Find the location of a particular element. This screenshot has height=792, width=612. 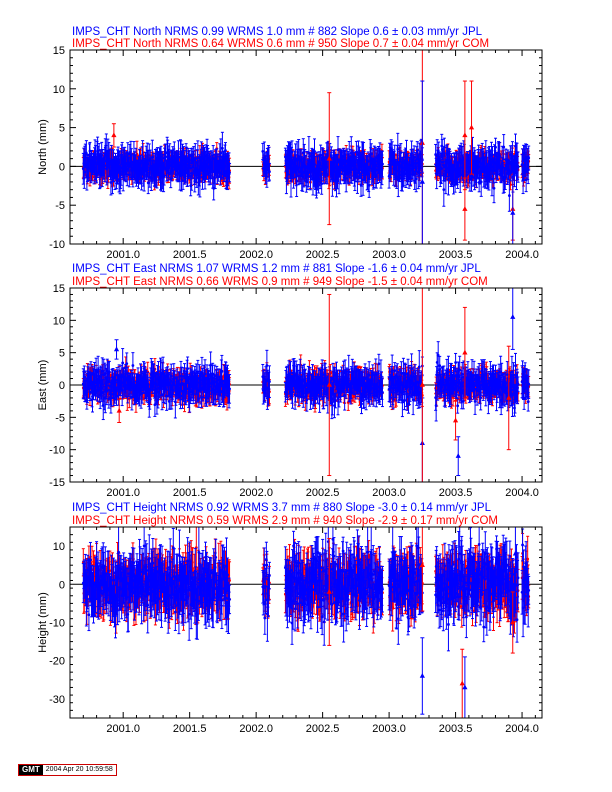

series-jpl is located at coordinates (306, 171).